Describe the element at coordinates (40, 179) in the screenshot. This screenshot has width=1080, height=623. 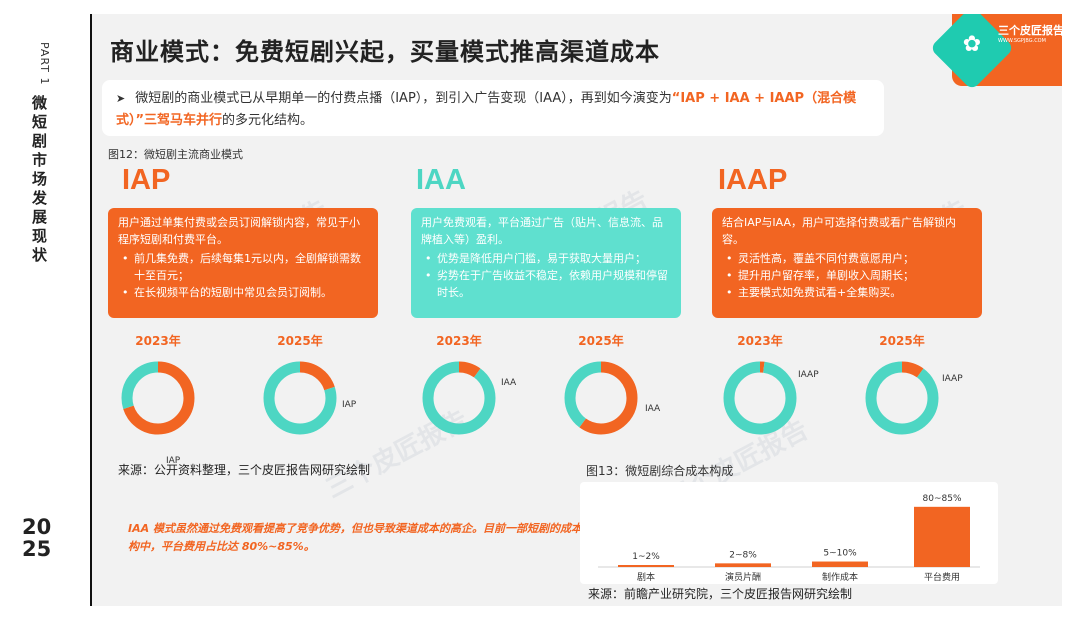
I see `section-title: 微短剧市场发展现状` at that location.